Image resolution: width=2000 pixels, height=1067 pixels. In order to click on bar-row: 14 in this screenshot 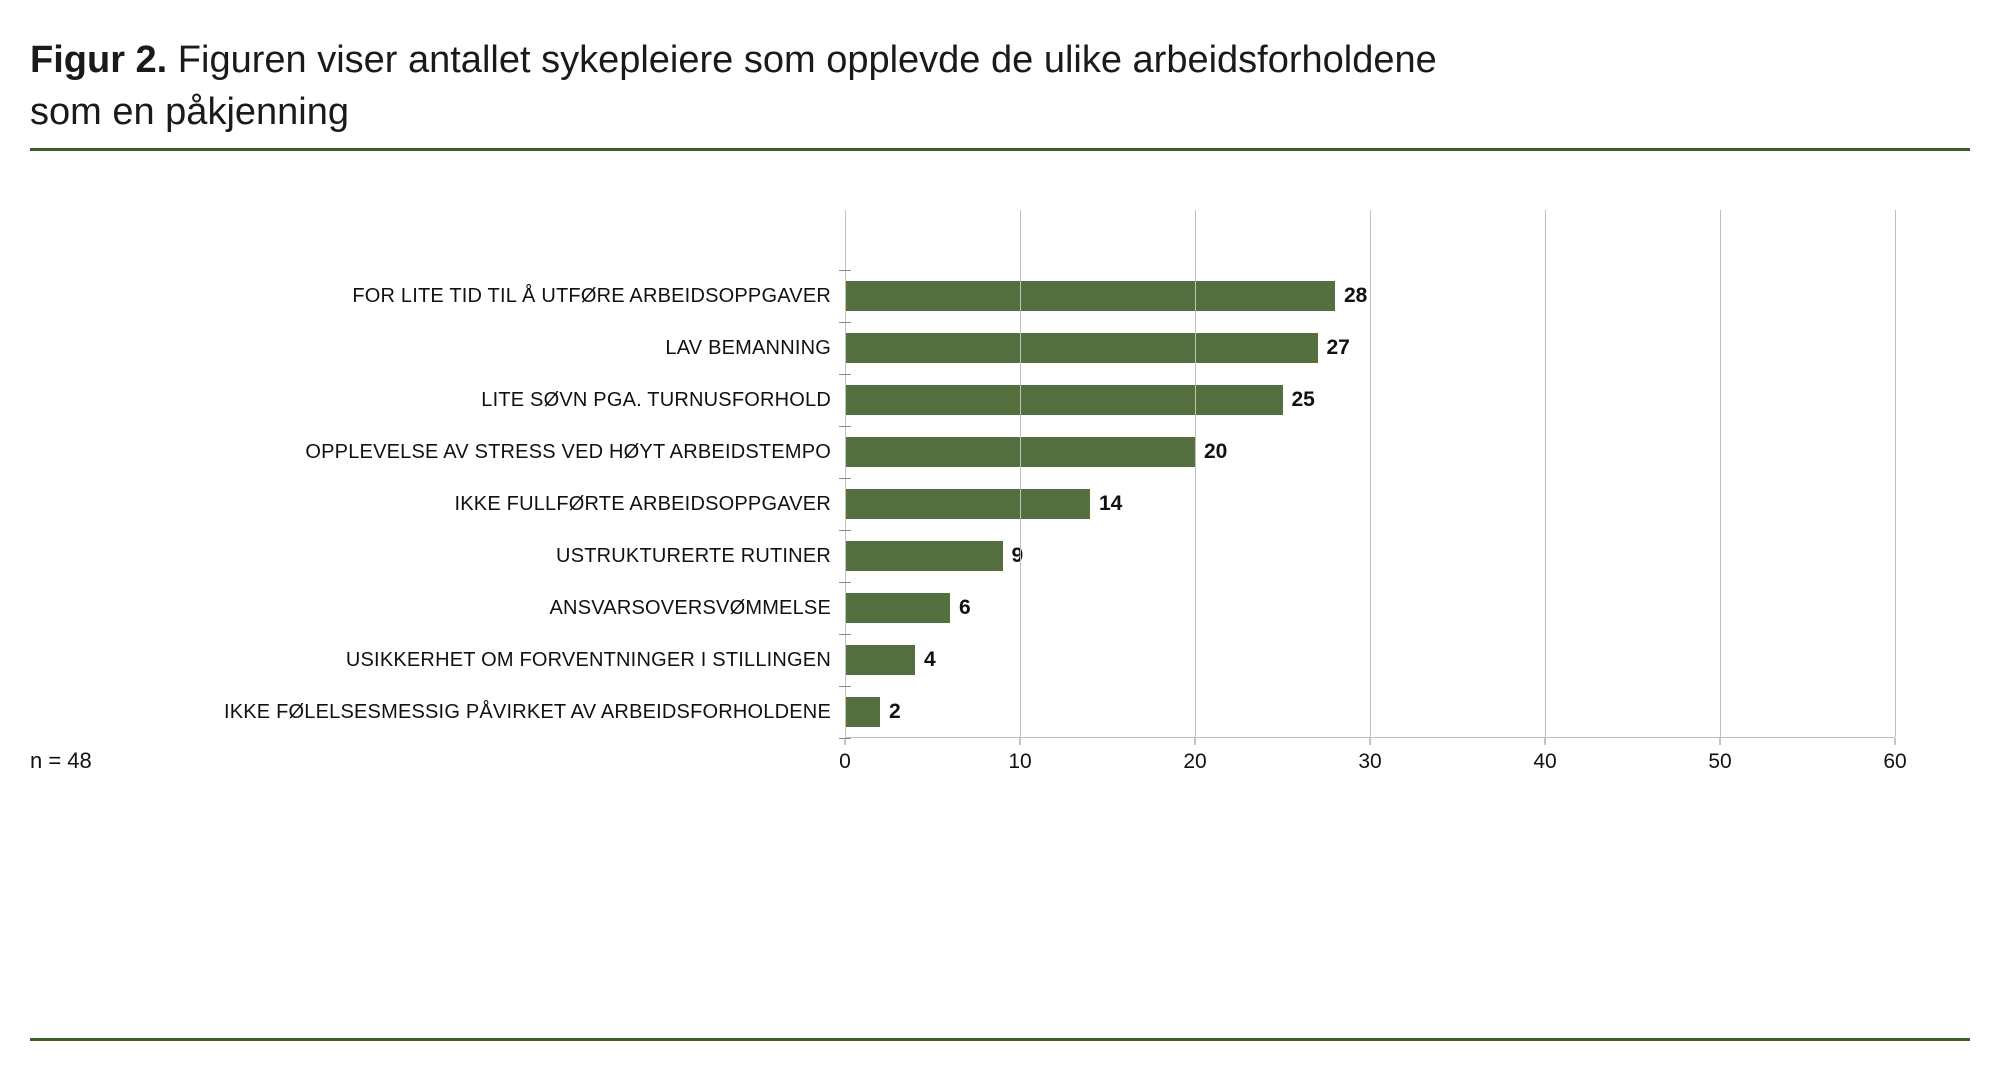, I will do `click(1370, 504)`.